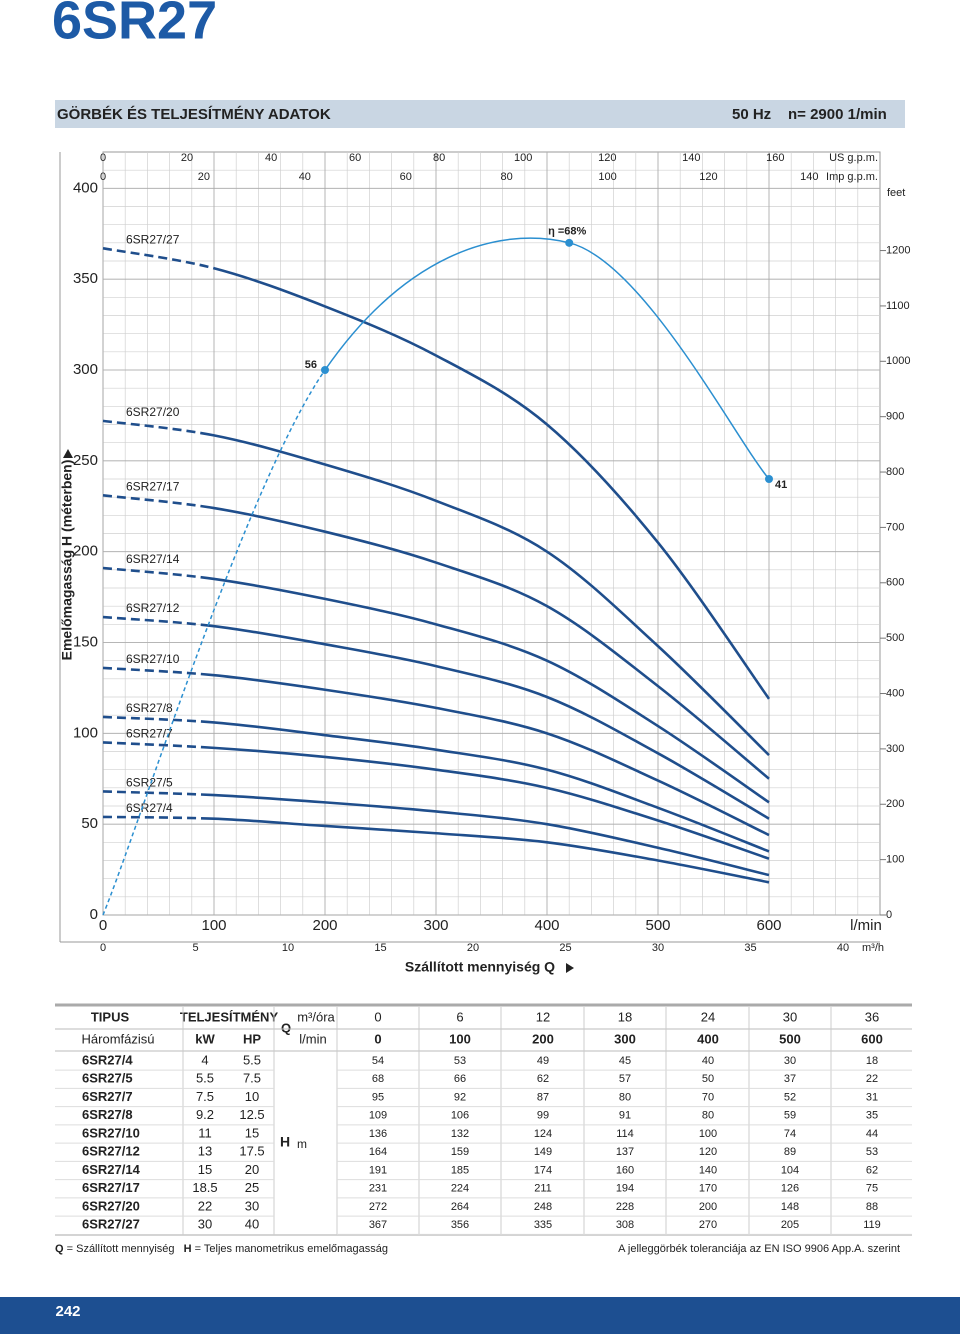 The image size is (960, 1339). What do you see at coordinates (378, 1134) in the screenshot?
I see `td: 136` at bounding box center [378, 1134].